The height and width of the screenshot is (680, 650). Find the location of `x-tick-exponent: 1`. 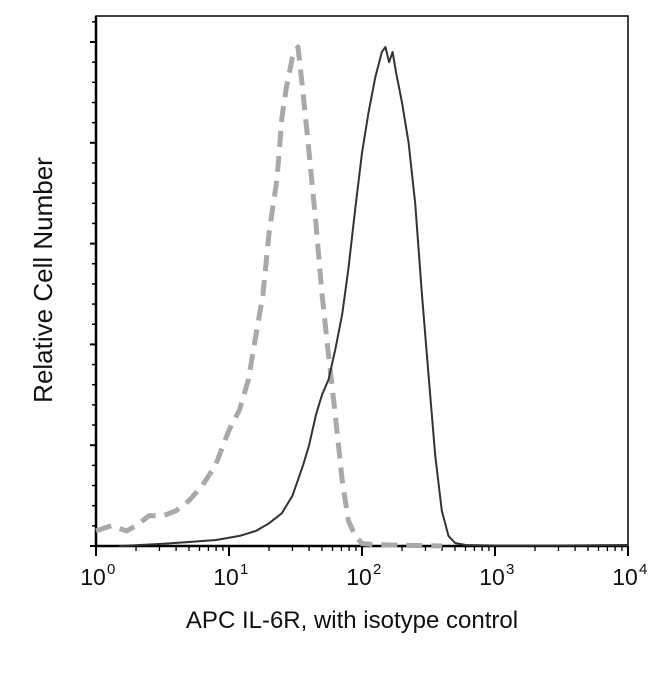

x-tick-exponent: 1 is located at coordinates (244, 569).